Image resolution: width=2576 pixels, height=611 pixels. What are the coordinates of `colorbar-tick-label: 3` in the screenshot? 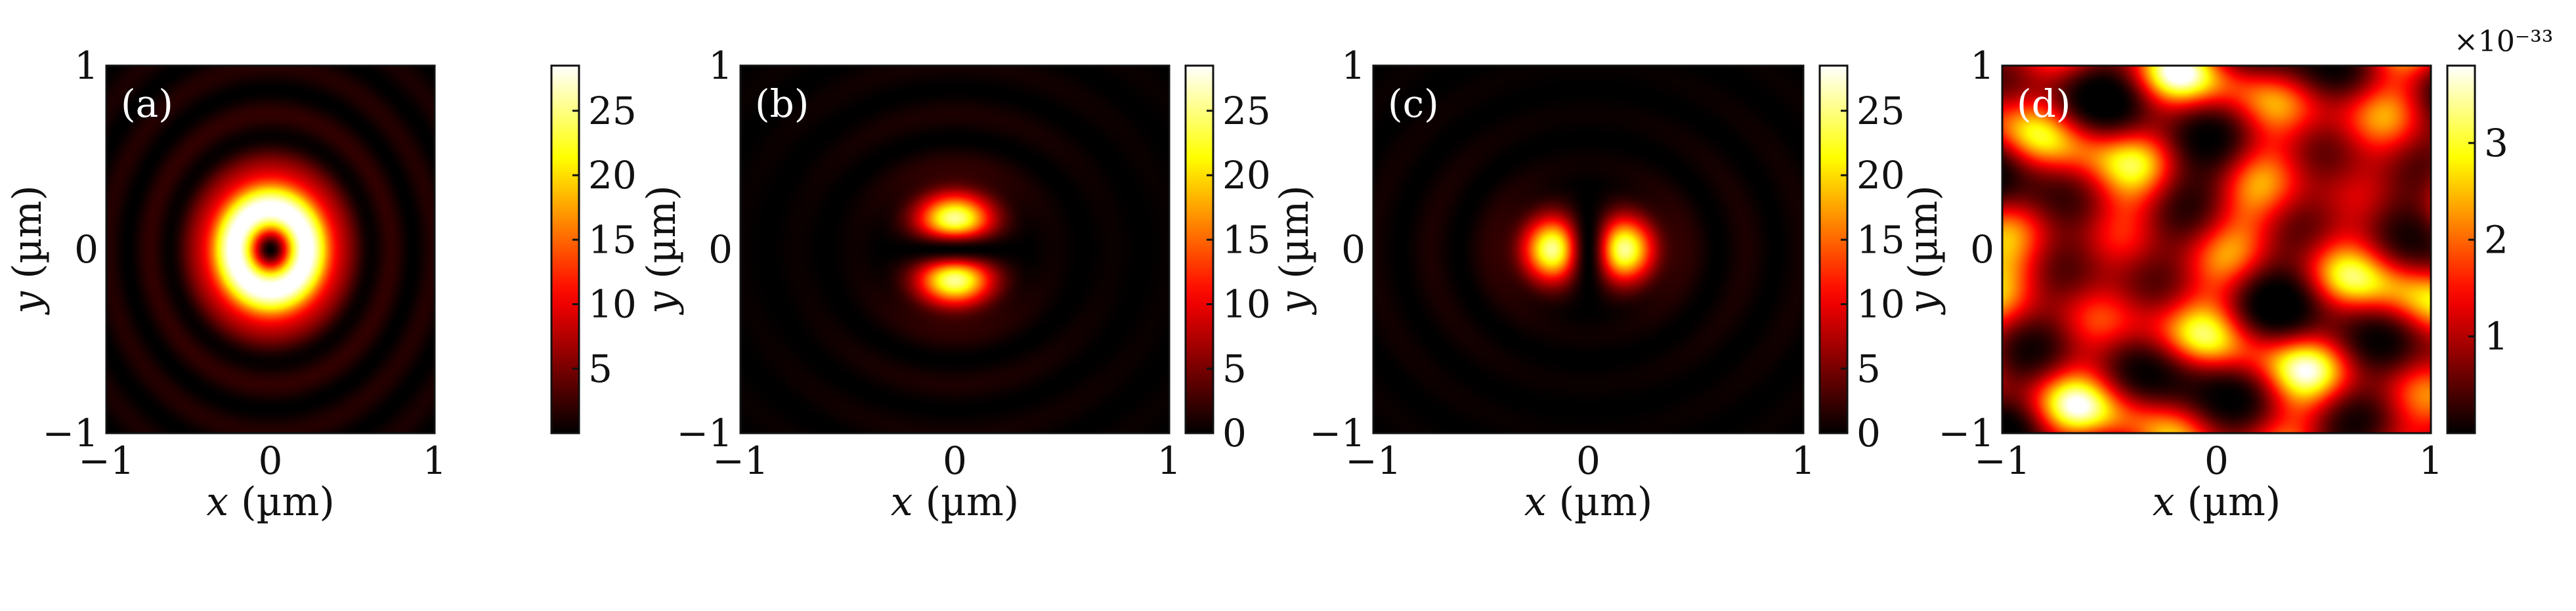 It's located at (2496, 143).